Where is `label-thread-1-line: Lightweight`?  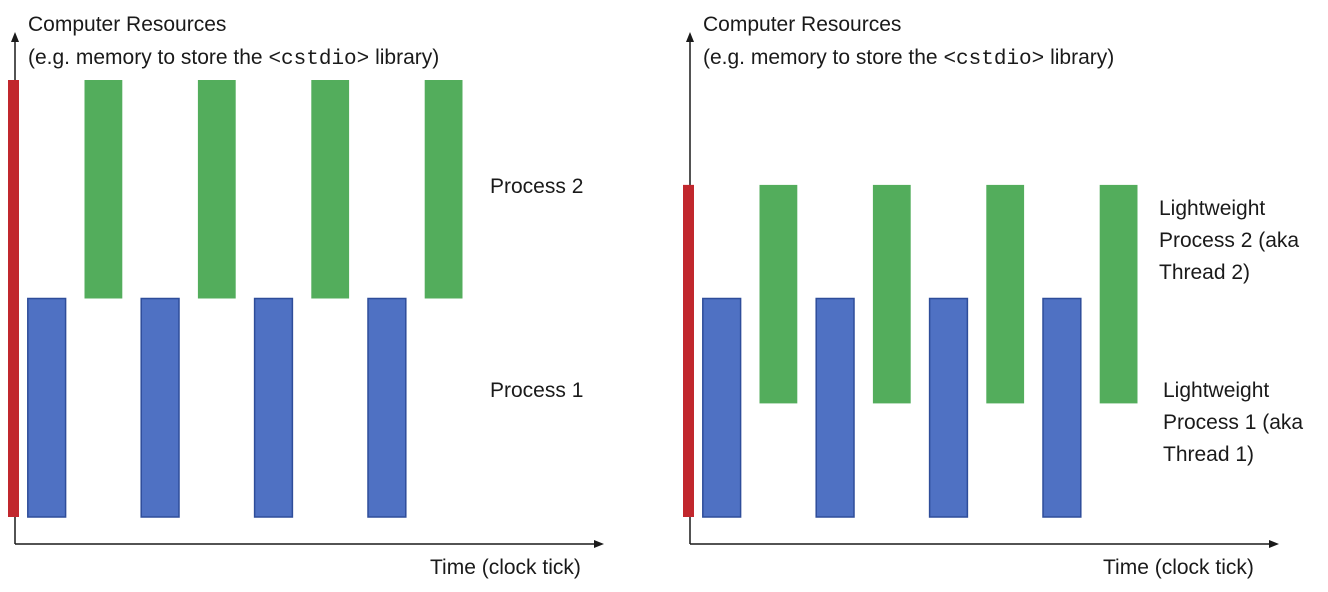 label-thread-1-line: Lightweight is located at coordinates (1216, 390).